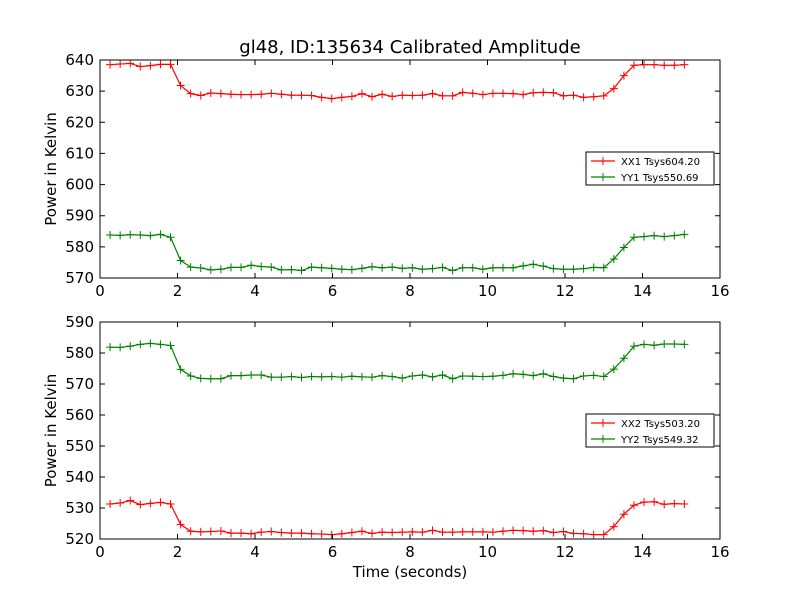  Describe the element at coordinates (79, 322) in the screenshot. I see `y-tick-label: 590` at that location.